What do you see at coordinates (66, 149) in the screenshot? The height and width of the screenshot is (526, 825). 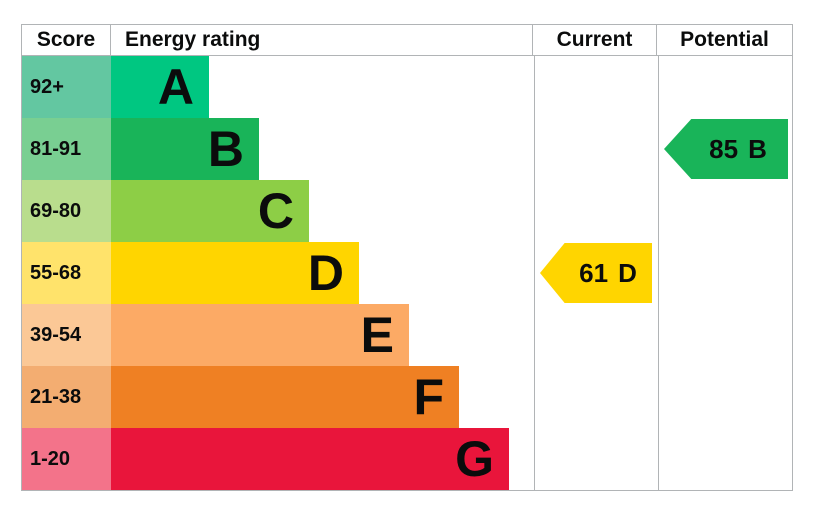 I see `score-range-b: 81-91` at bounding box center [66, 149].